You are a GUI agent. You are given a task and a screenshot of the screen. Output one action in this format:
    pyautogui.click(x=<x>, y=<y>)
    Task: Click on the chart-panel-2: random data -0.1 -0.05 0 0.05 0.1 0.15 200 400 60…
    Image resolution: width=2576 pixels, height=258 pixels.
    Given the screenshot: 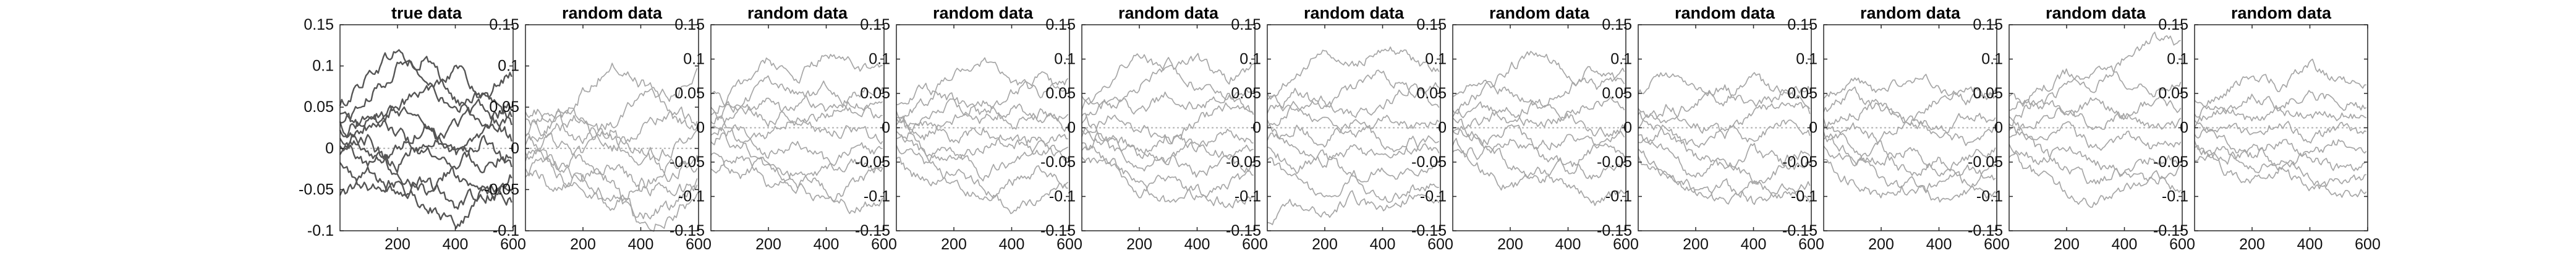 What is the action you would take?
    pyautogui.click(x=598, y=128)
    